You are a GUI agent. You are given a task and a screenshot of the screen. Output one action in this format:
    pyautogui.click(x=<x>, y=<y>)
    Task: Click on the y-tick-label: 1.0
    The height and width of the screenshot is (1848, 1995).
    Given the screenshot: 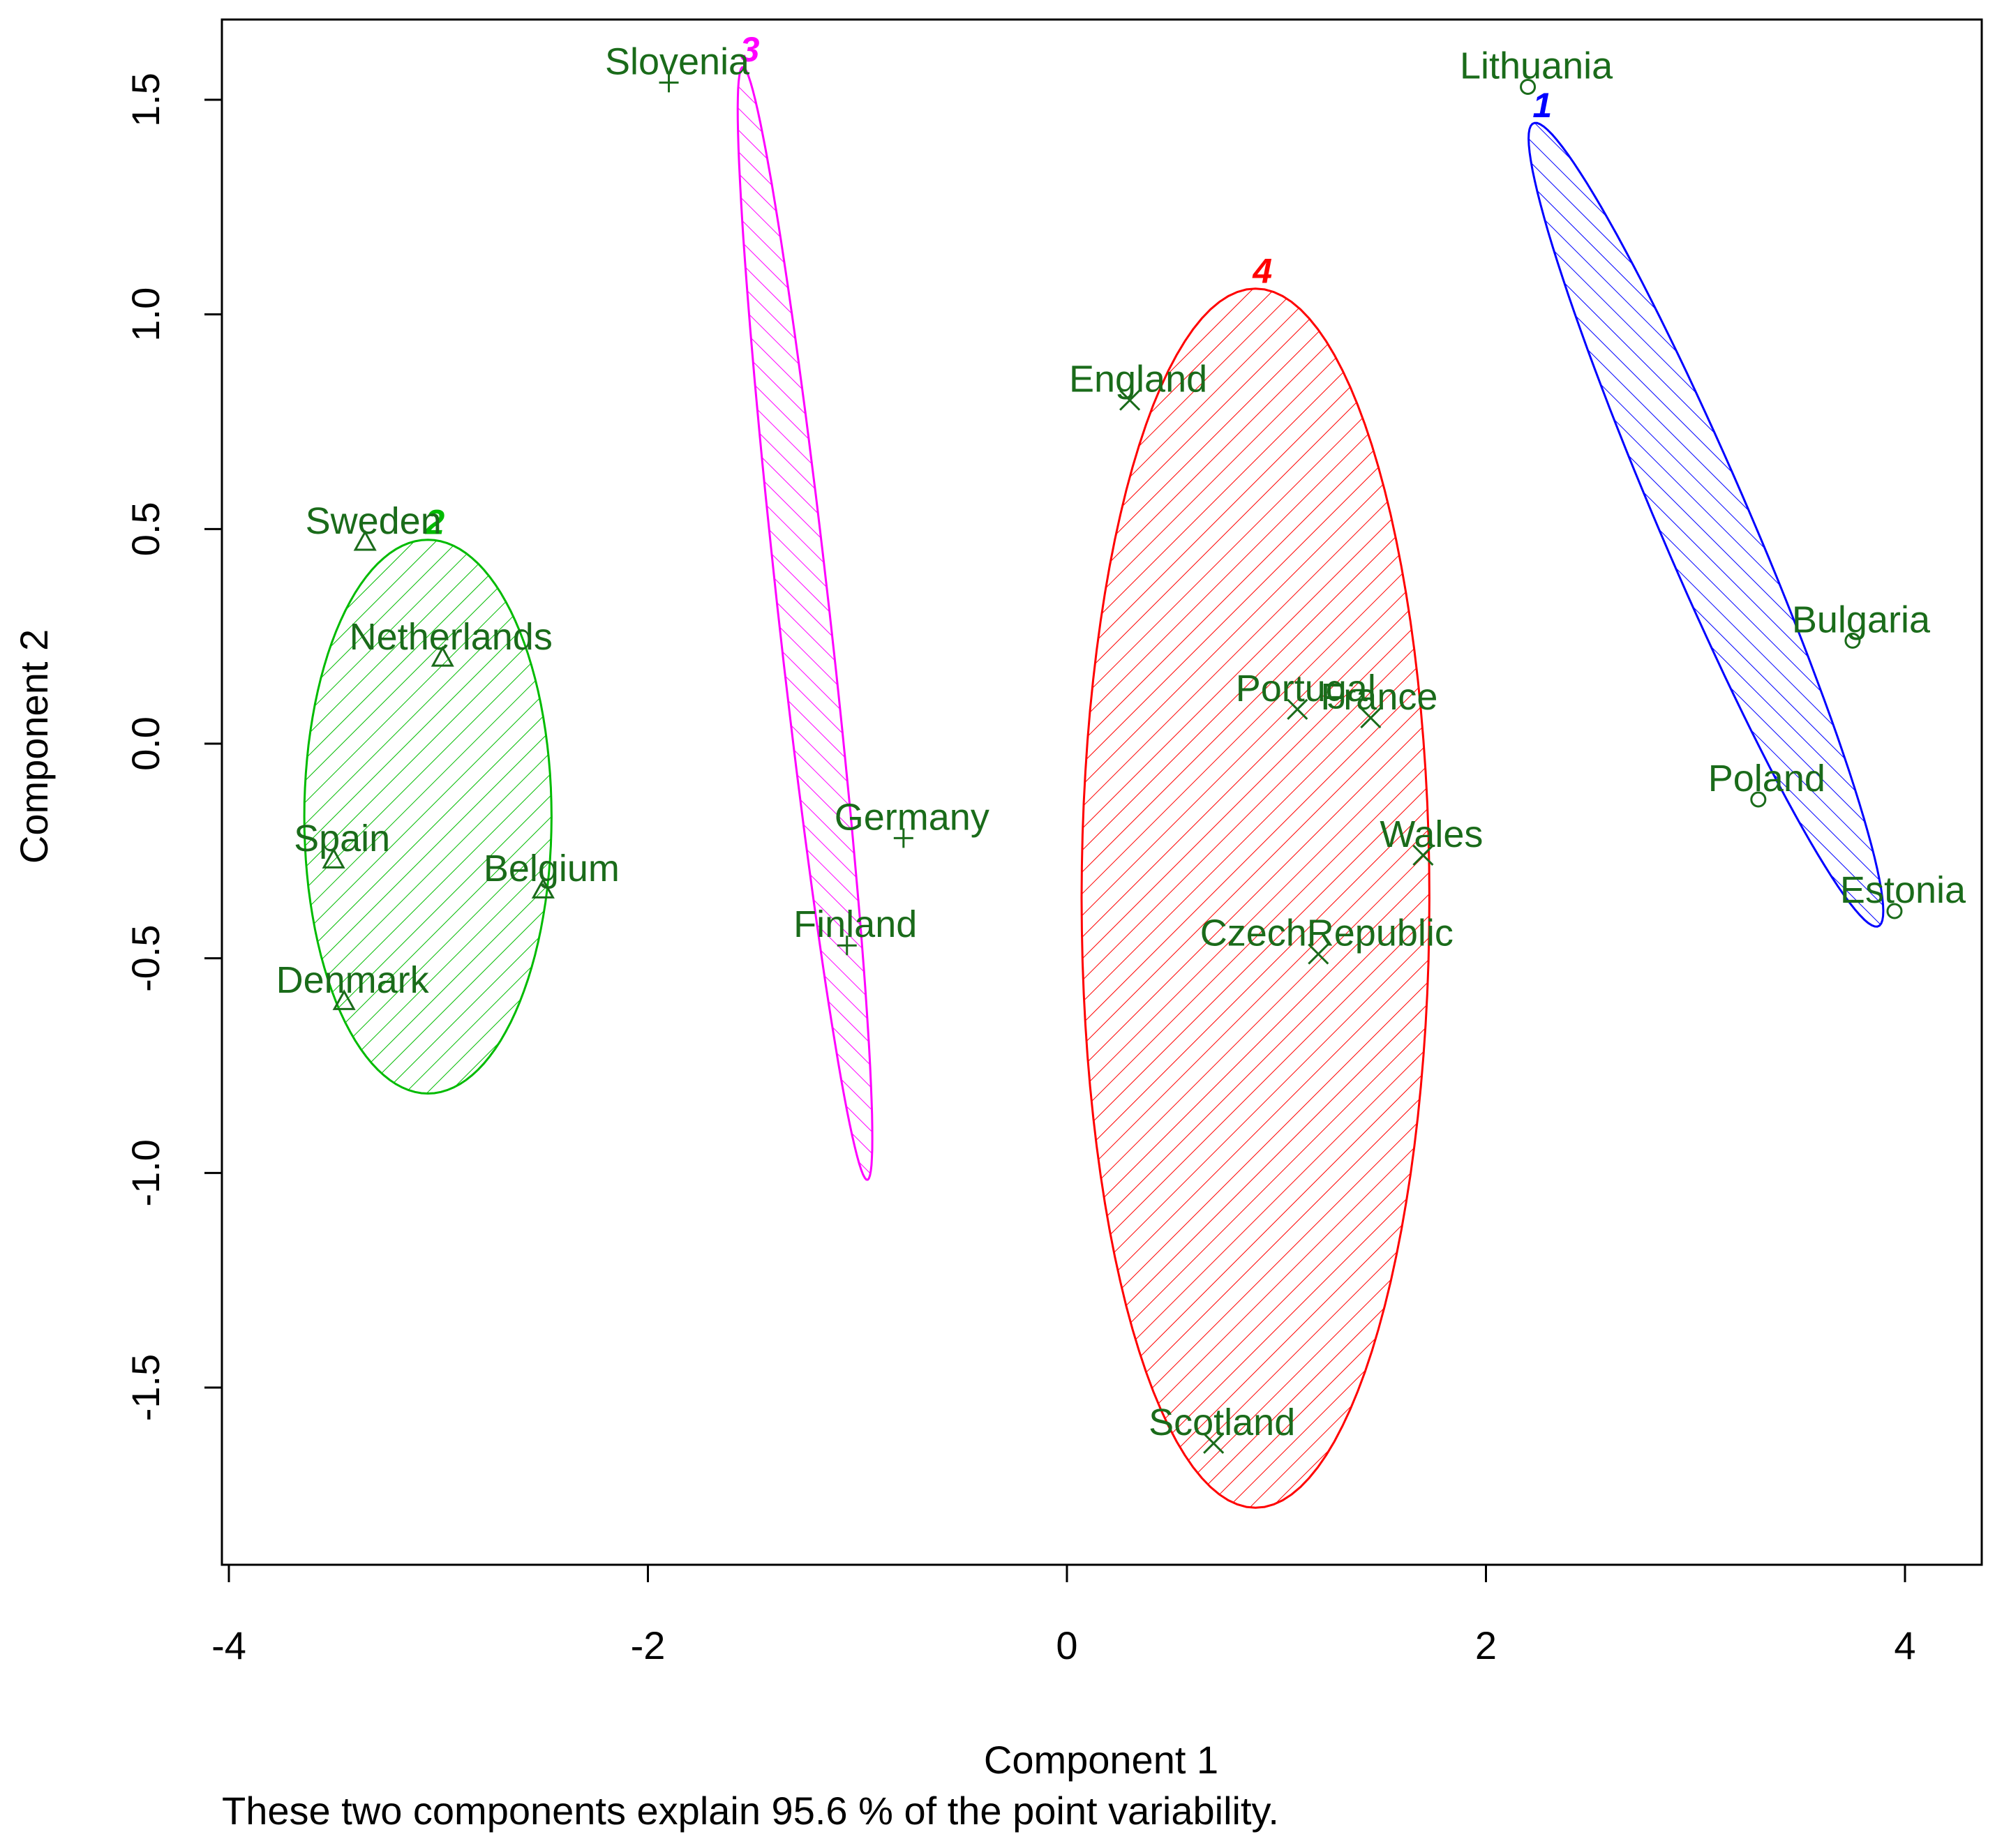 What is the action you would take?
    pyautogui.click(x=145, y=314)
    